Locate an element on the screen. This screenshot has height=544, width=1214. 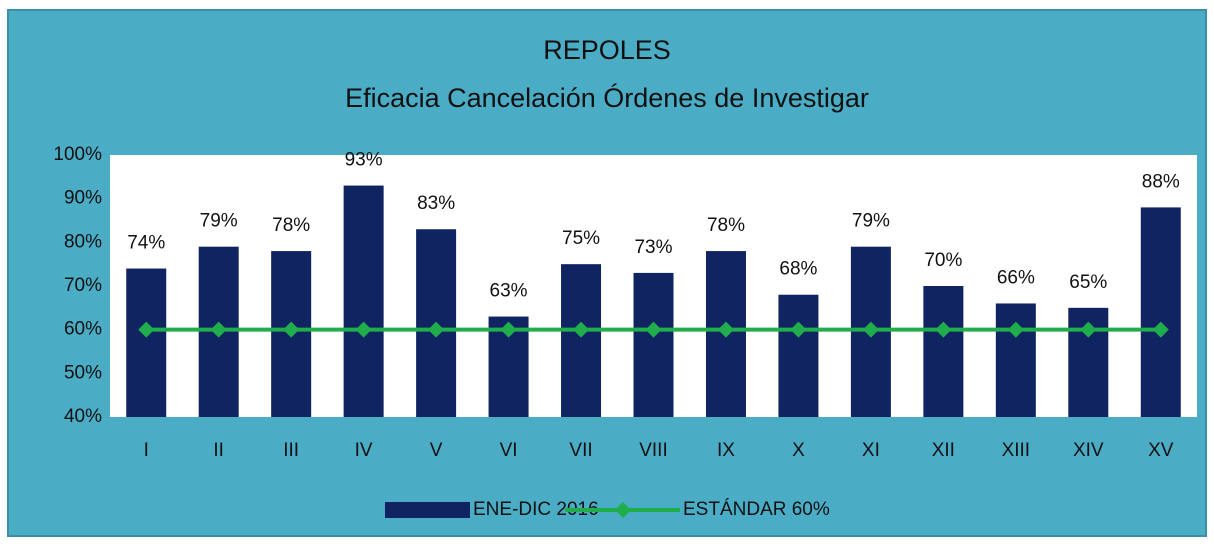
chart-title: REPOLES is located at coordinates (607, 50).